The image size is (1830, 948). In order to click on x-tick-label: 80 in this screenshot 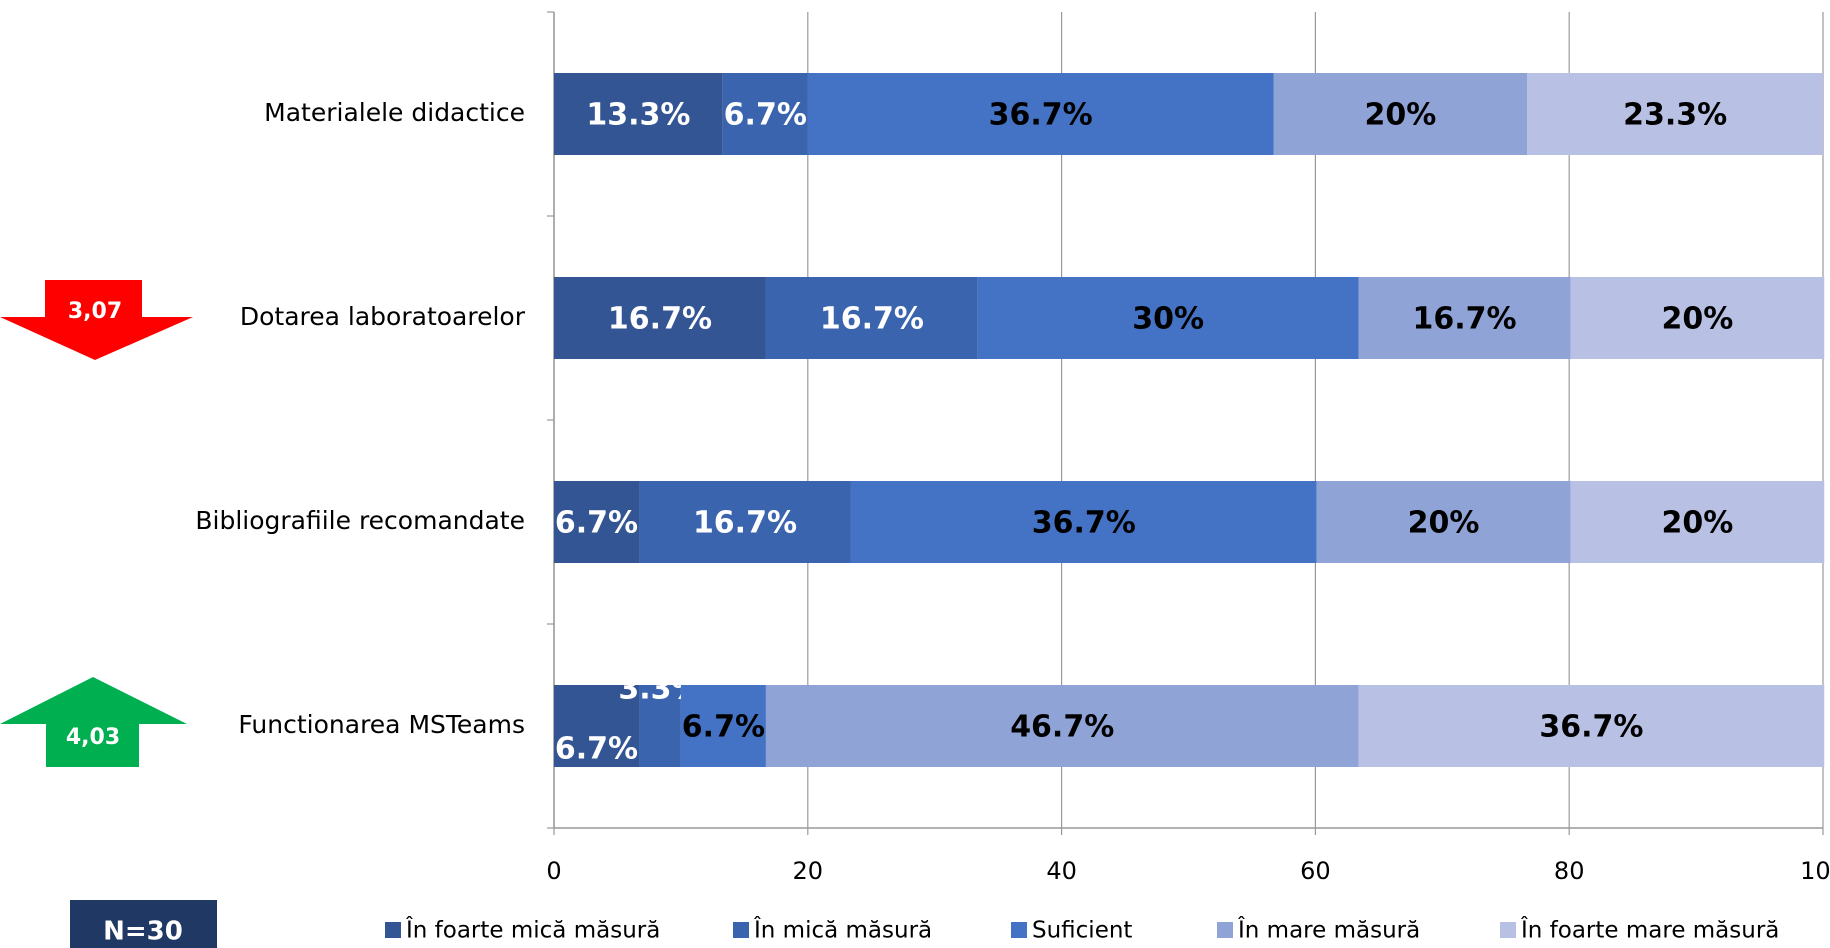, I will do `click(1569, 871)`.